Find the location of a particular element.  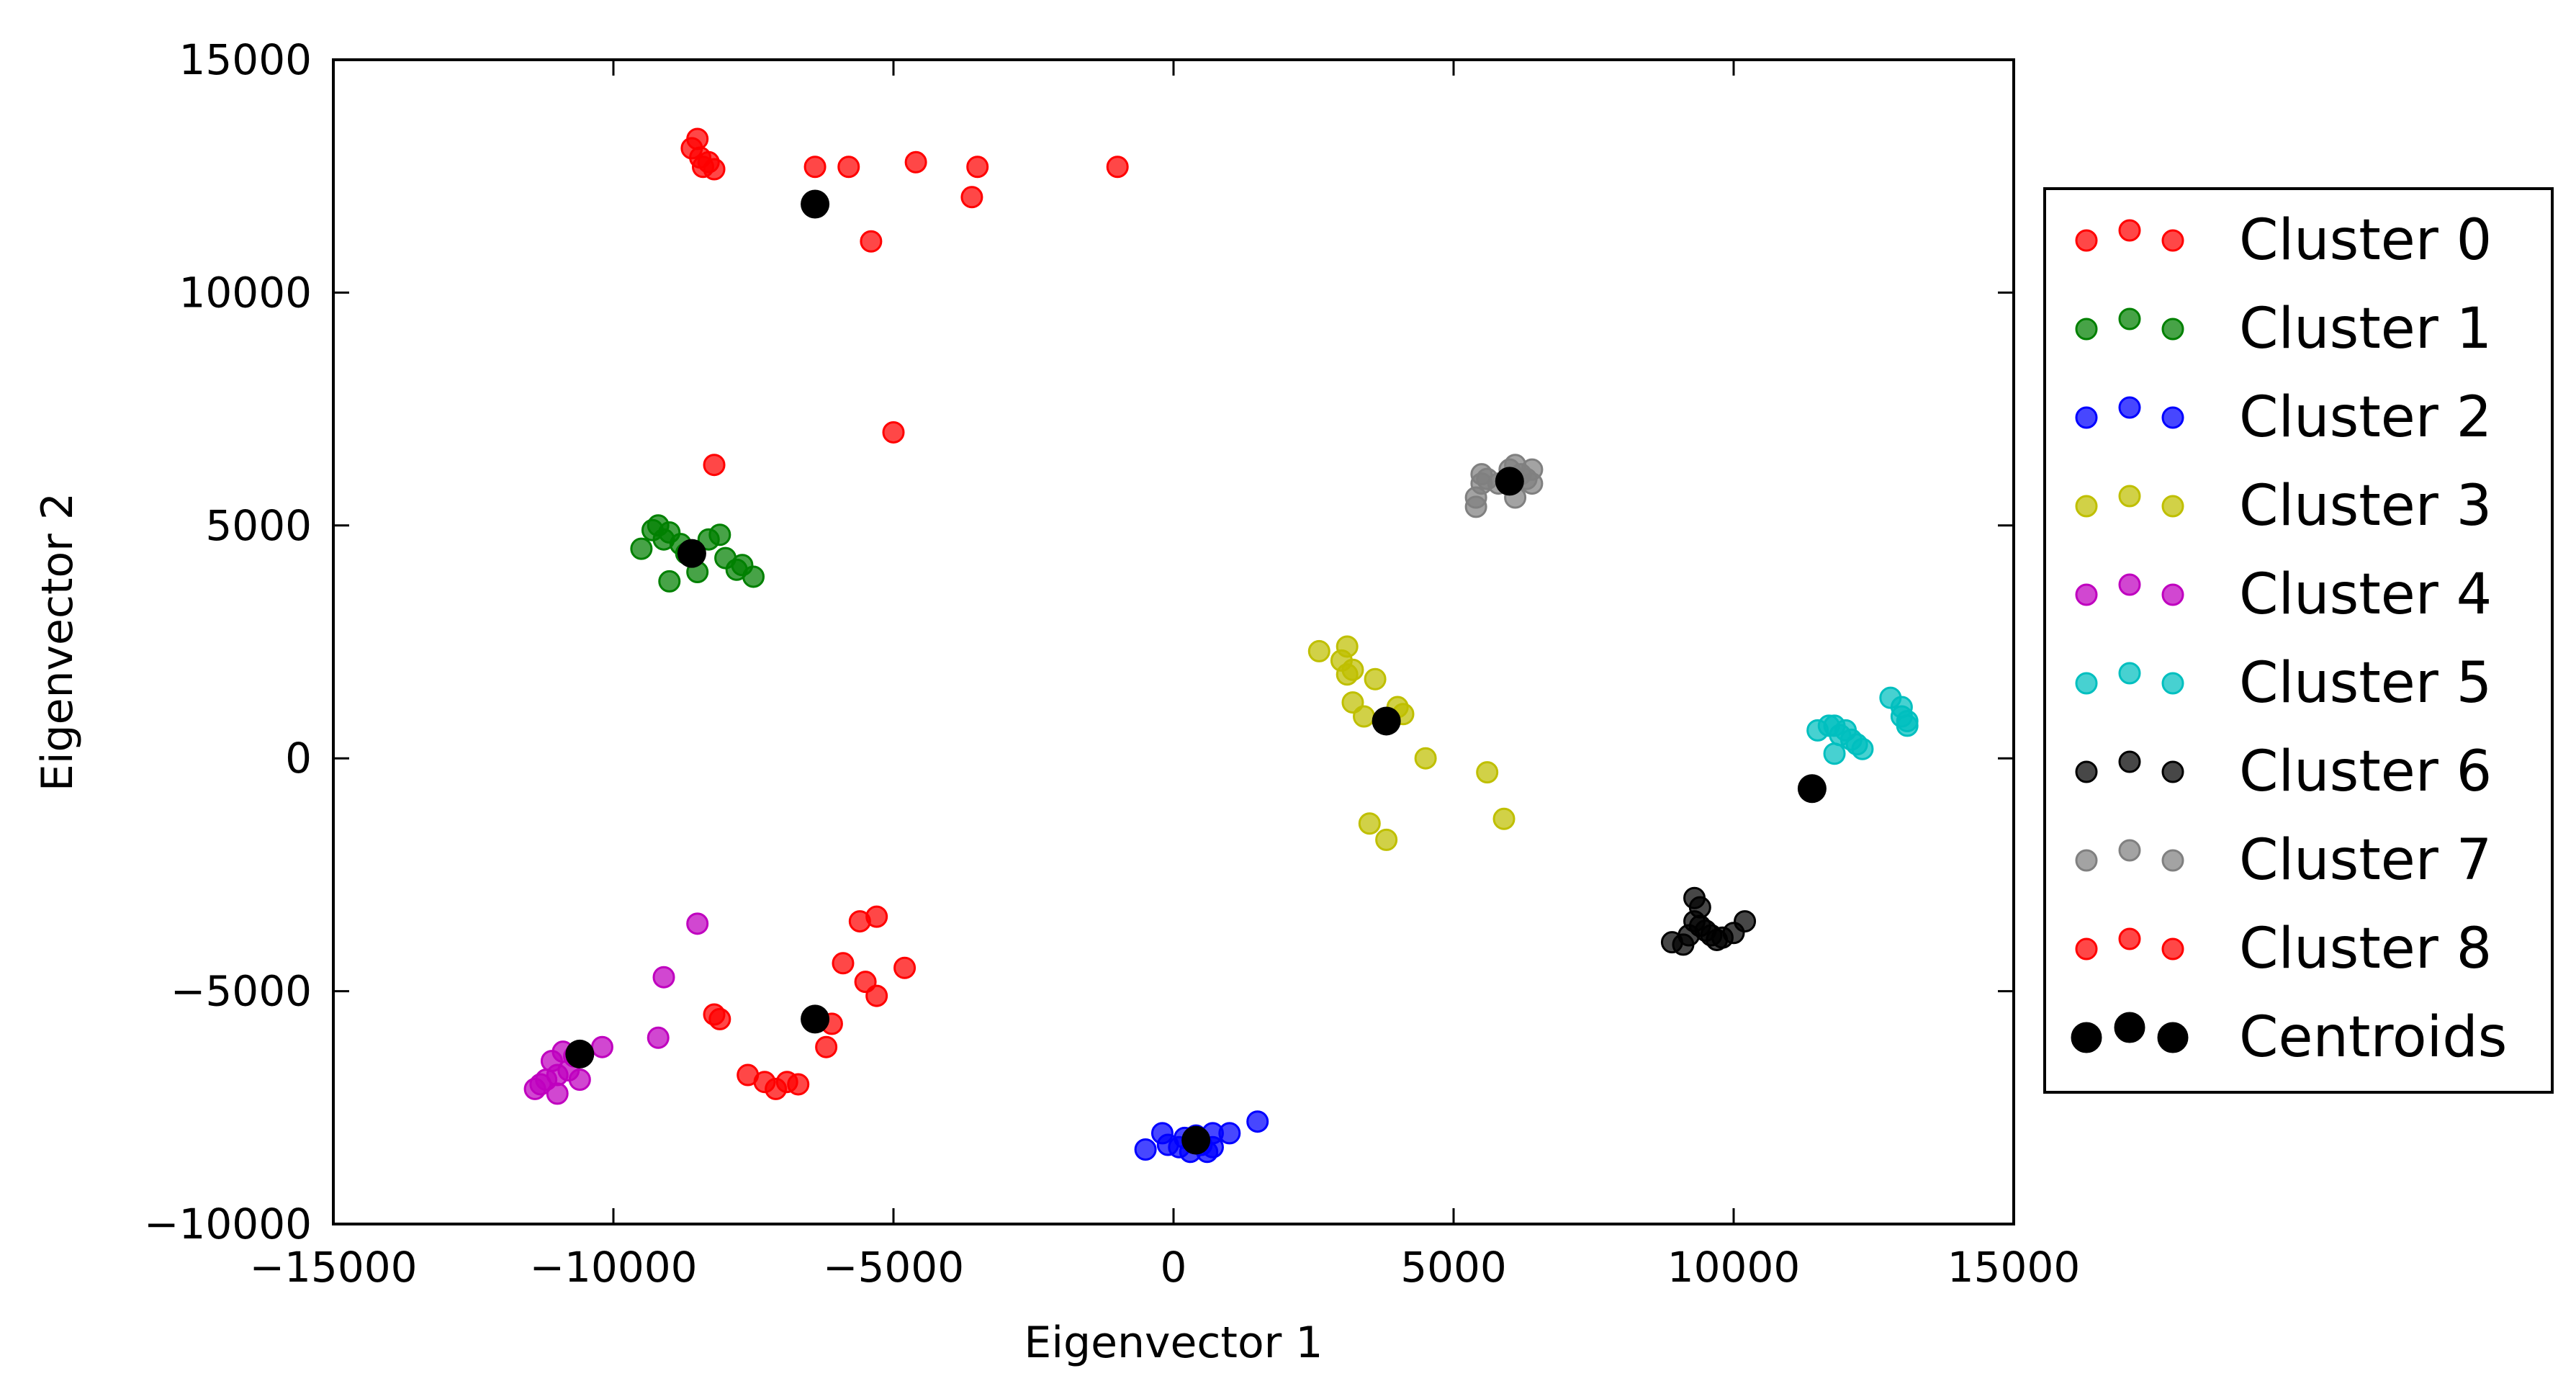

y-tick-label: 5000 is located at coordinates (258, 525).